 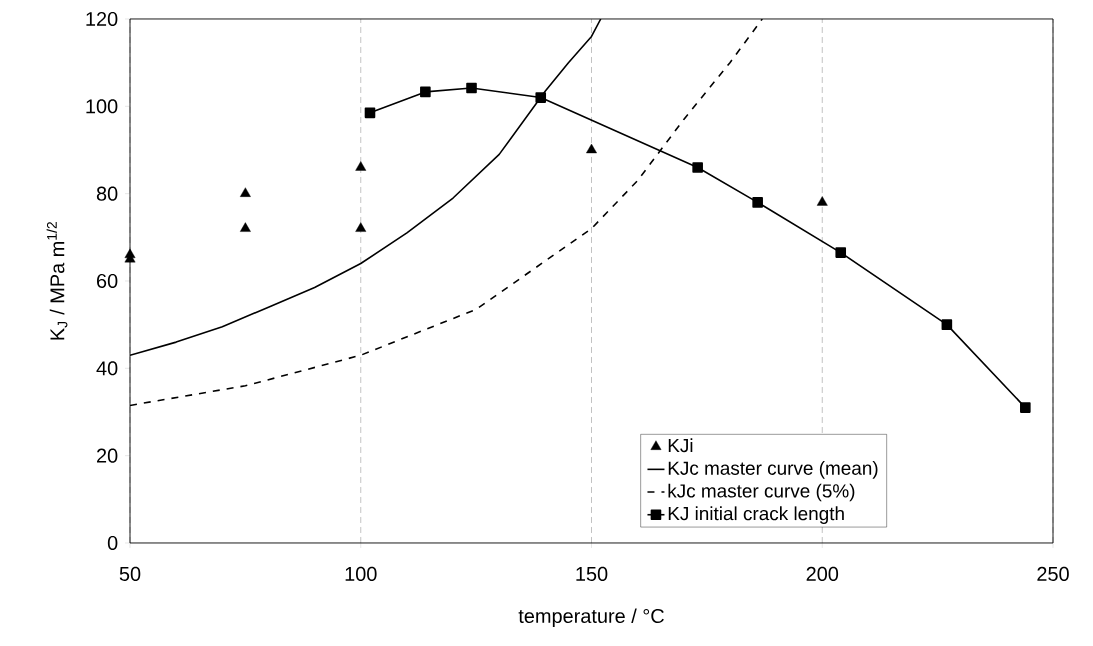 What do you see at coordinates (680, 445) in the screenshot?
I see `legend-label: KJi` at bounding box center [680, 445].